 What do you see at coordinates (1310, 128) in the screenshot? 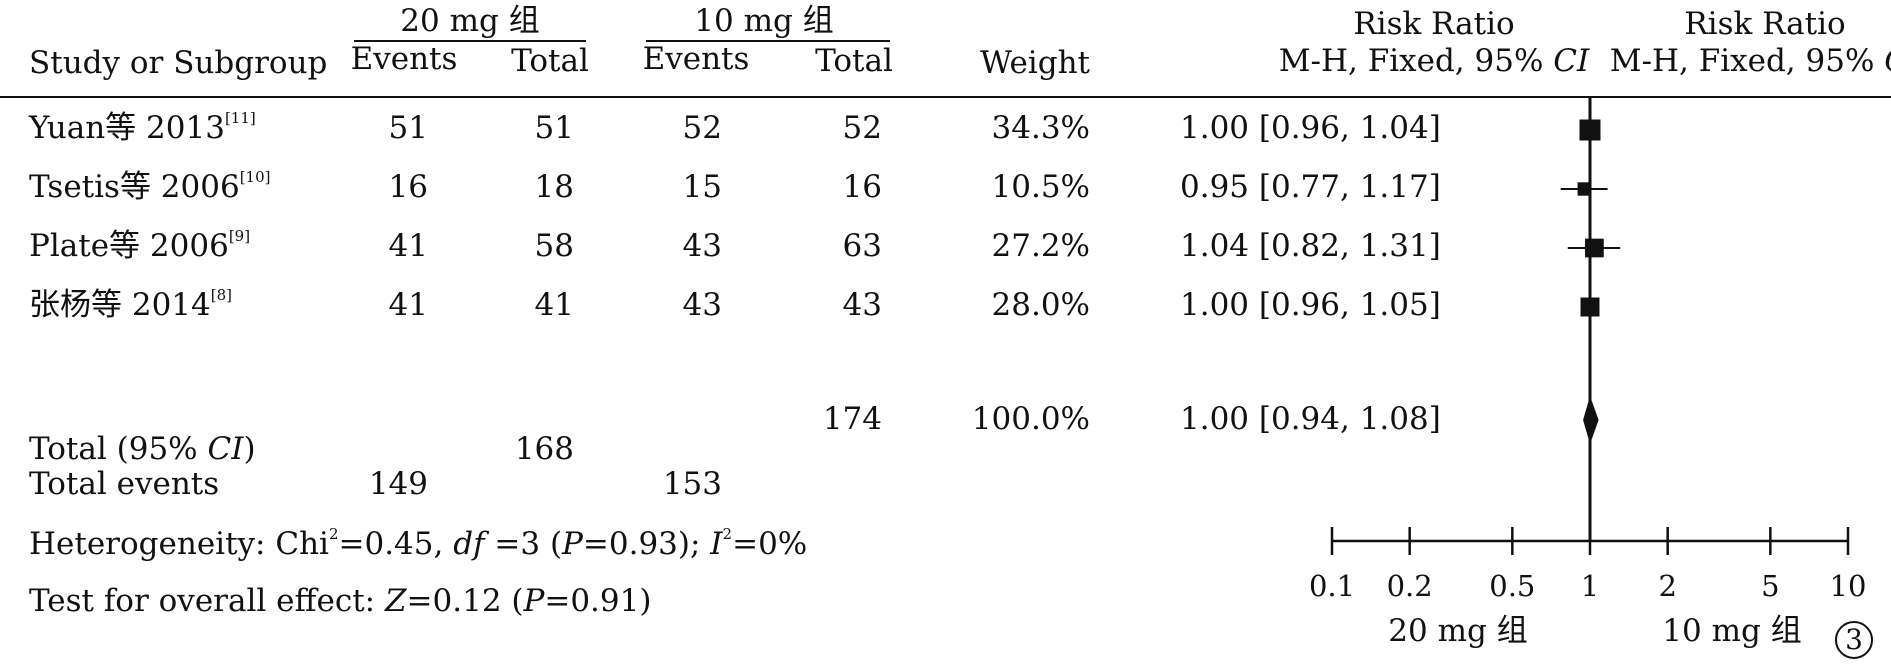
I see `ci-cell: 1.00 [0.96, 1.04]` at bounding box center [1310, 128].